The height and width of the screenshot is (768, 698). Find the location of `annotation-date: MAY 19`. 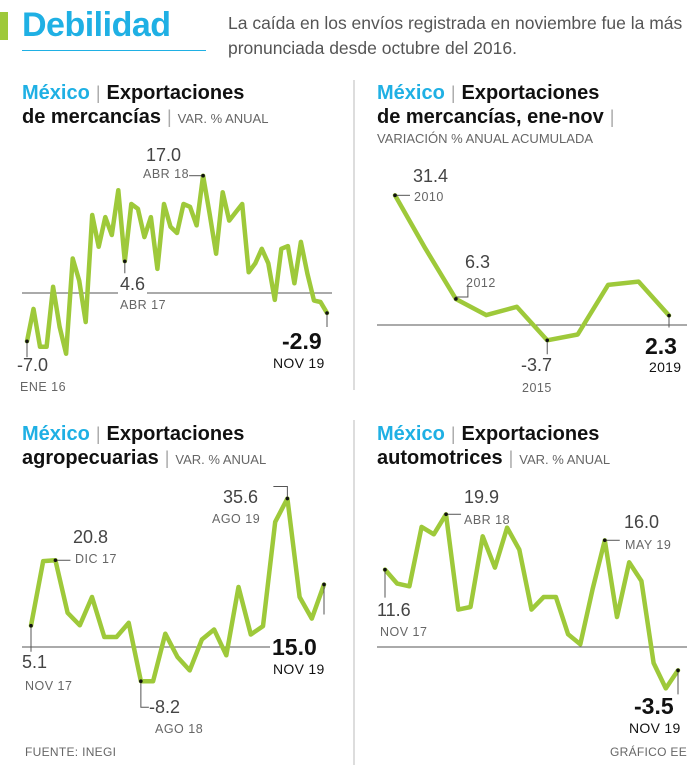

annotation-date: MAY 19 is located at coordinates (648, 545).